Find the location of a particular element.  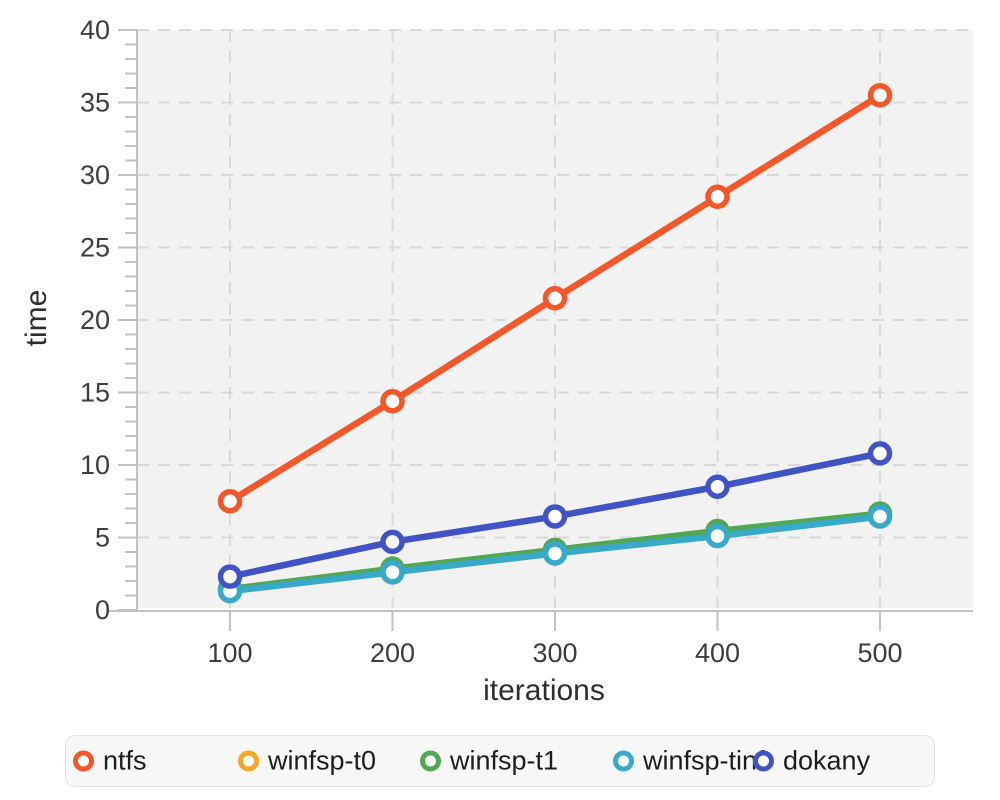

y-tick-label: 0 is located at coordinates (102, 610).